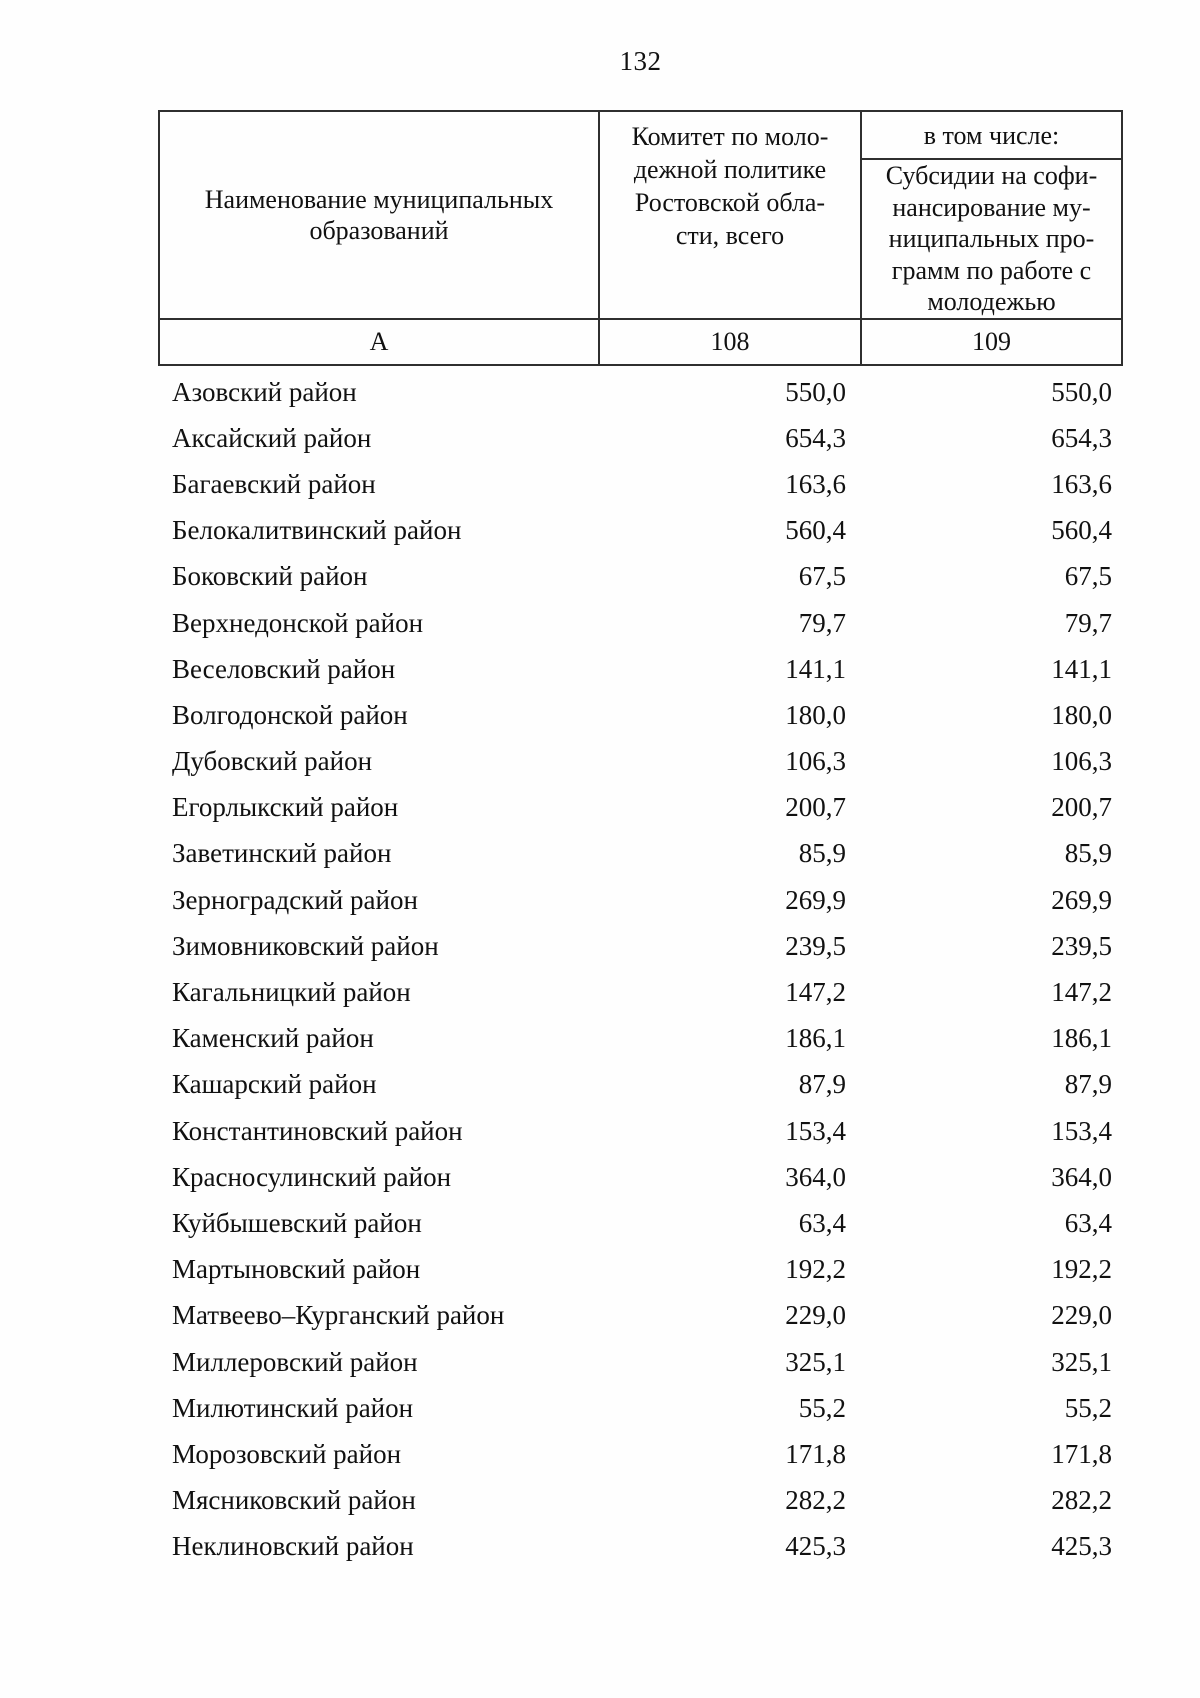 The height and width of the screenshot is (1698, 1200). What do you see at coordinates (282, 853) in the screenshot?
I see `district-name: Заветинский район` at bounding box center [282, 853].